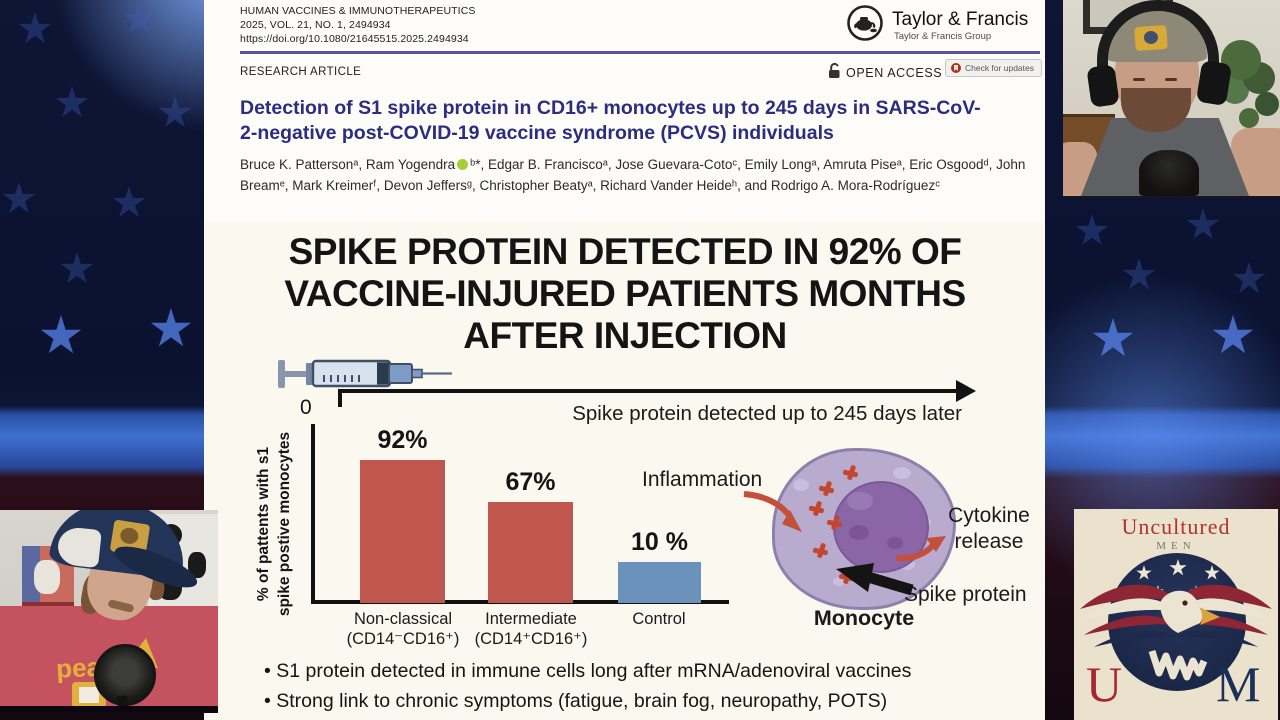 This screenshot has height=720, width=1280. Describe the element at coordinates (531, 629) in the screenshot. I see `x-tick-label-intermediate: Intermediate (CD14⁺CD16⁺)` at that location.